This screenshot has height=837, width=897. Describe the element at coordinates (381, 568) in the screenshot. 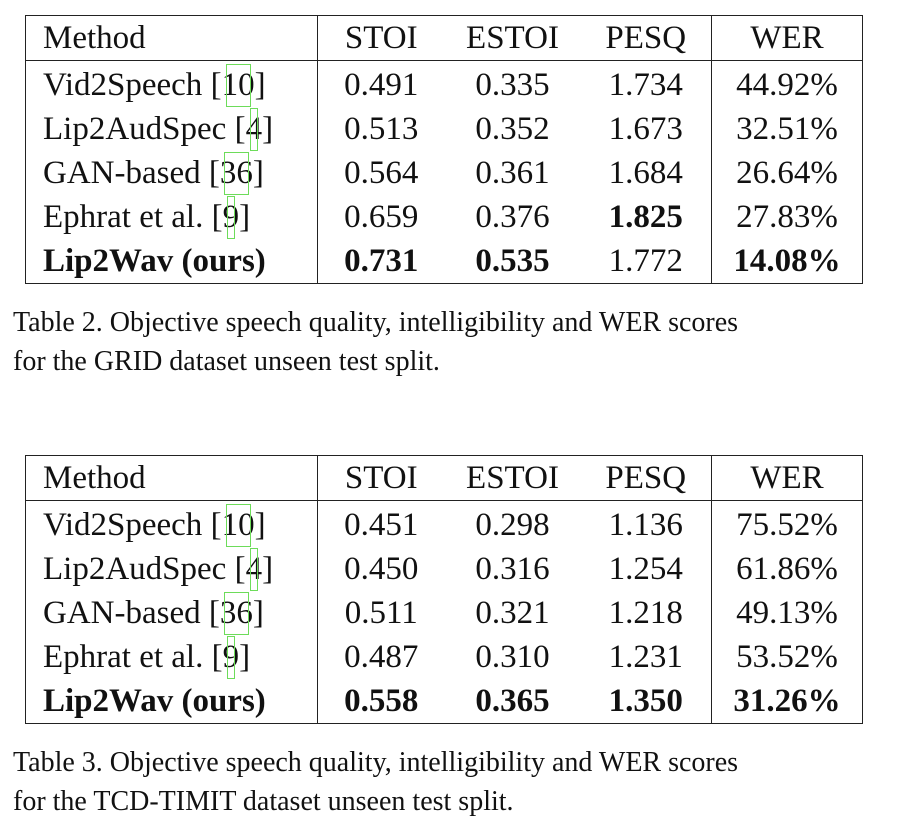

I see `stoi-cell: 0.450` at that location.